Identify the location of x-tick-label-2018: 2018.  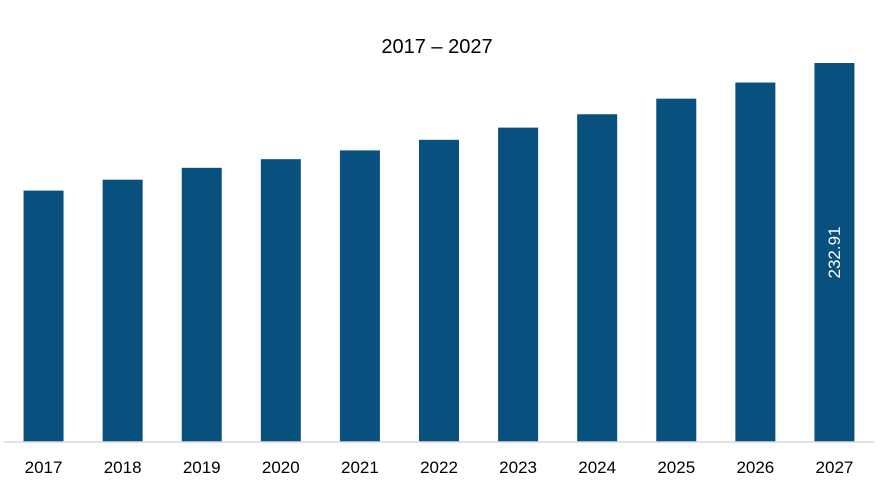
(123, 467).